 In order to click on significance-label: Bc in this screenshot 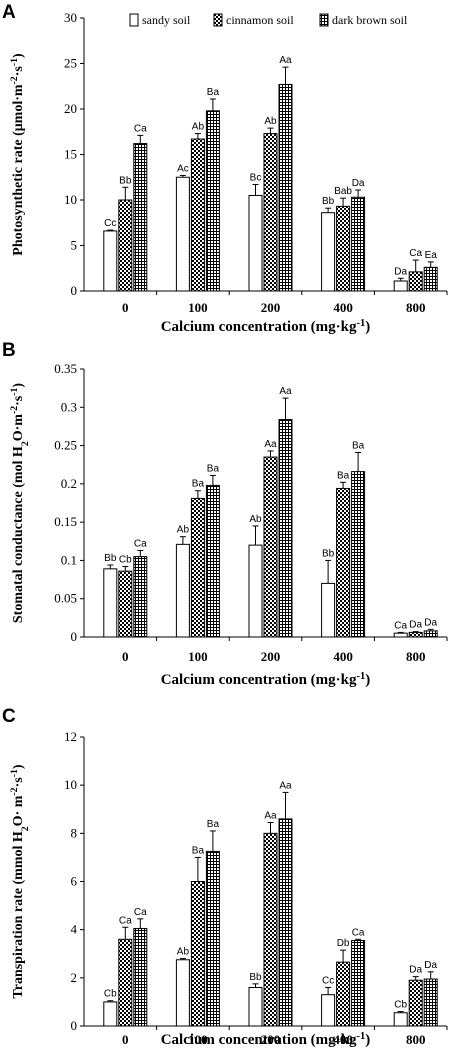, I will do `click(256, 178)`.